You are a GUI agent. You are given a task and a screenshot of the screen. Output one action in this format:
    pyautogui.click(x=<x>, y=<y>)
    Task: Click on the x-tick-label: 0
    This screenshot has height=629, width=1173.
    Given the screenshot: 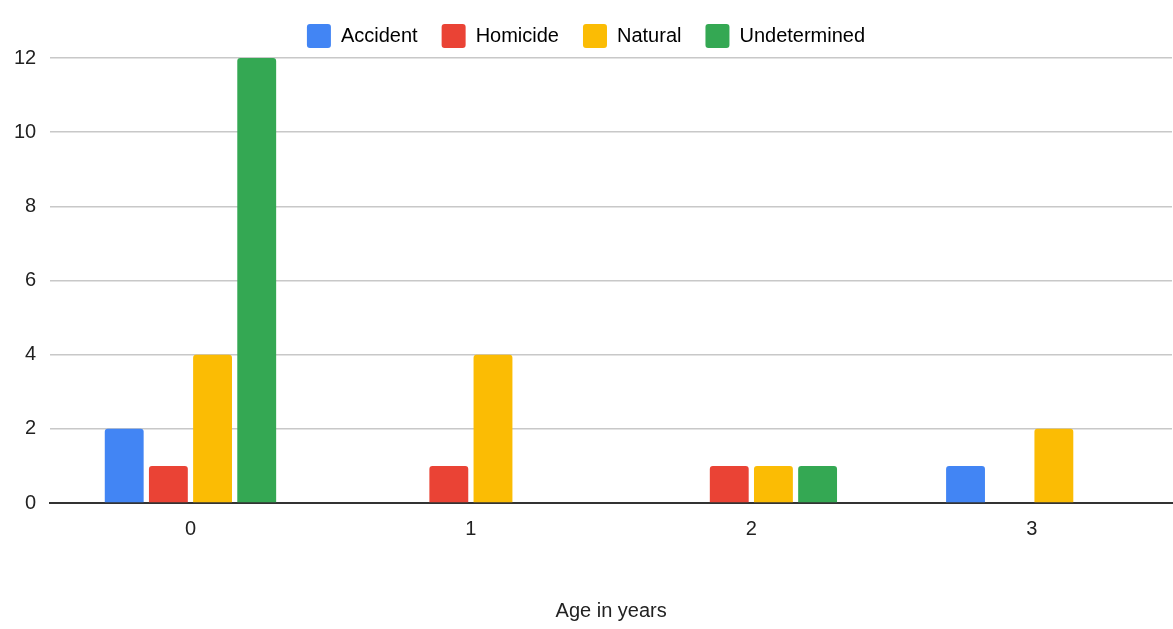 What is the action you would take?
    pyautogui.click(x=190, y=527)
    